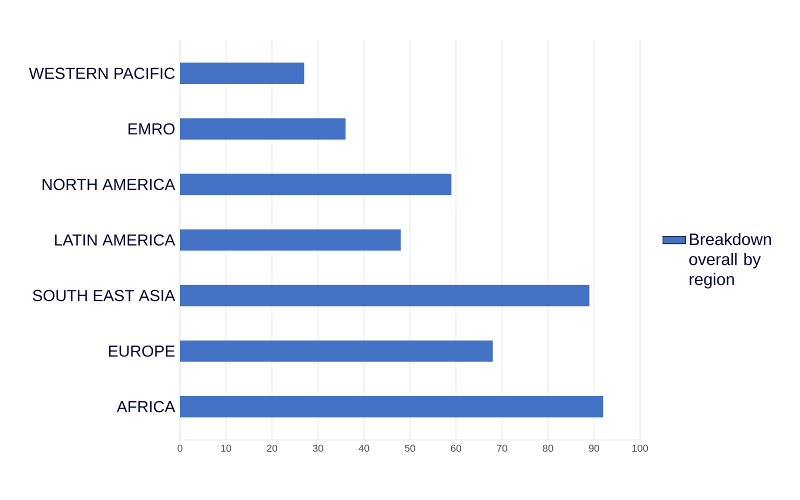 Image resolution: width=800 pixels, height=500 pixels. Describe the element at coordinates (109, 184) in the screenshot. I see `y-tick-label: NORTH AMERICA` at that location.